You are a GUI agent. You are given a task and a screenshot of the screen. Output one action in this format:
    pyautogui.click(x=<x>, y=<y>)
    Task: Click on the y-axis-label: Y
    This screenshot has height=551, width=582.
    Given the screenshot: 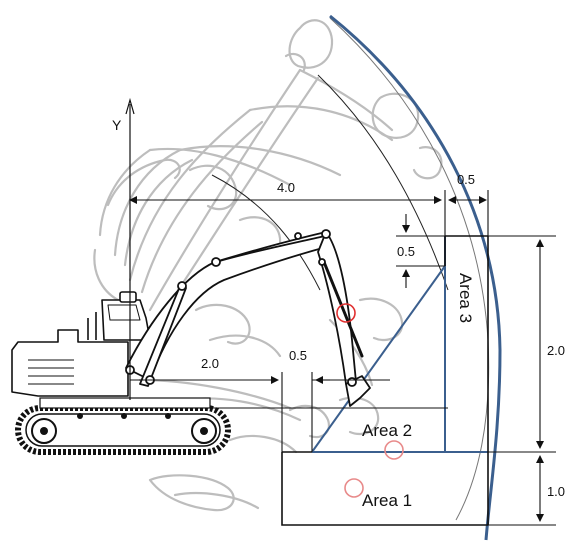 What is the action you would take?
    pyautogui.click(x=117, y=125)
    